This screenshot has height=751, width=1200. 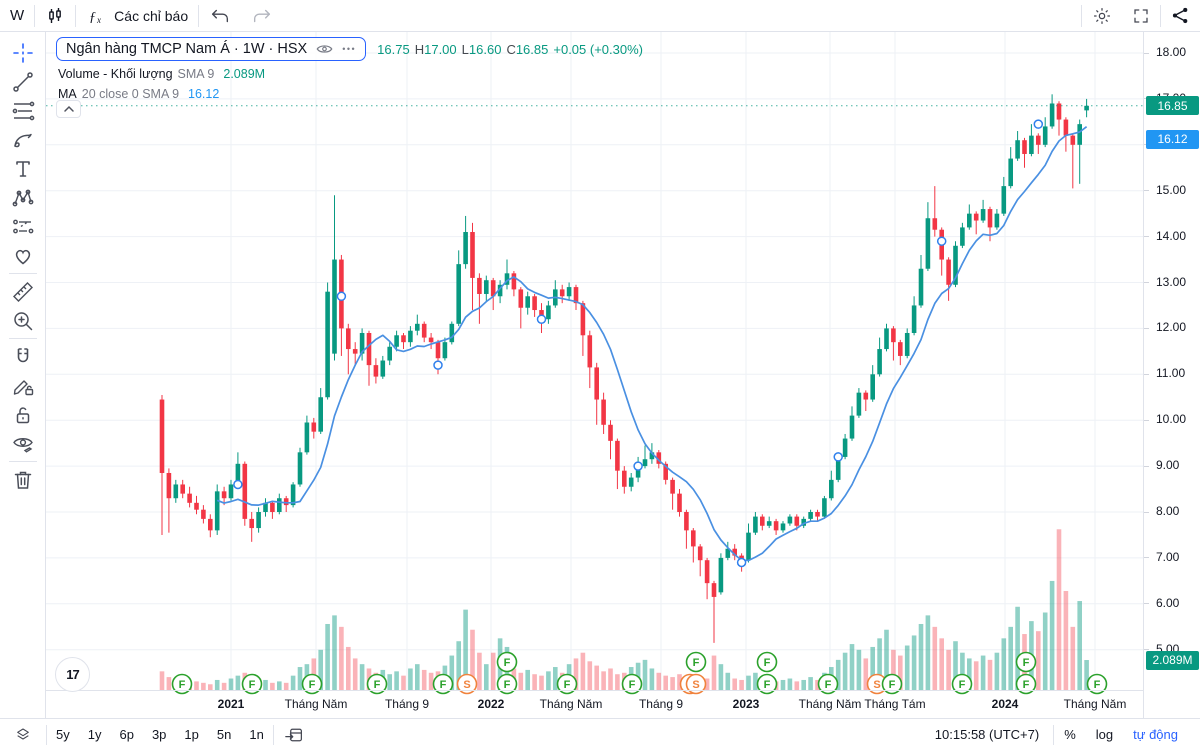 What do you see at coordinates (68, 109) in the screenshot?
I see `legend-collapse-button` at bounding box center [68, 109].